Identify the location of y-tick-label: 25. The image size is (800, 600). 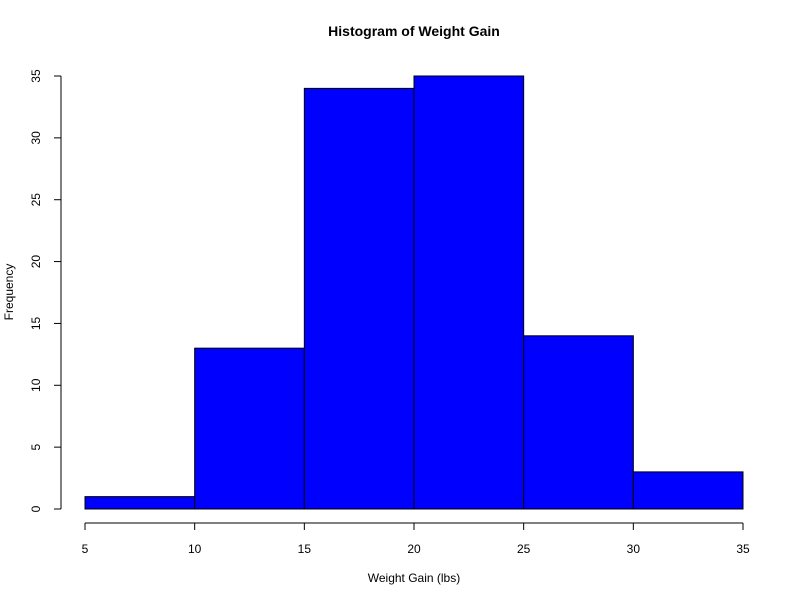
(36, 200).